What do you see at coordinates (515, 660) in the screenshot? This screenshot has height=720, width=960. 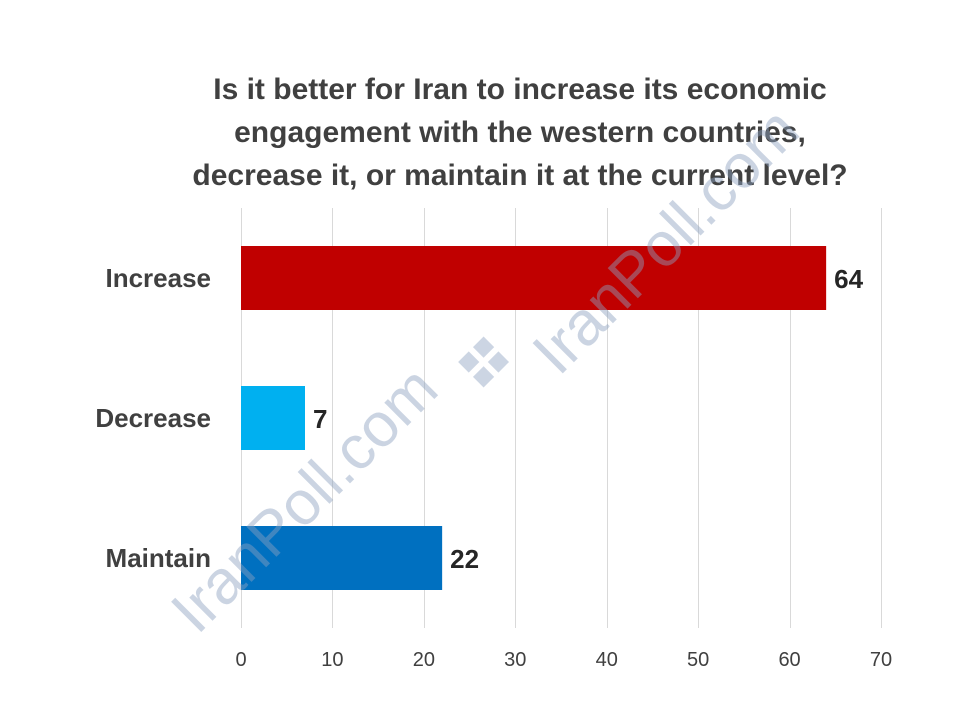 I see `x-tick-label-30: 30` at bounding box center [515, 660].